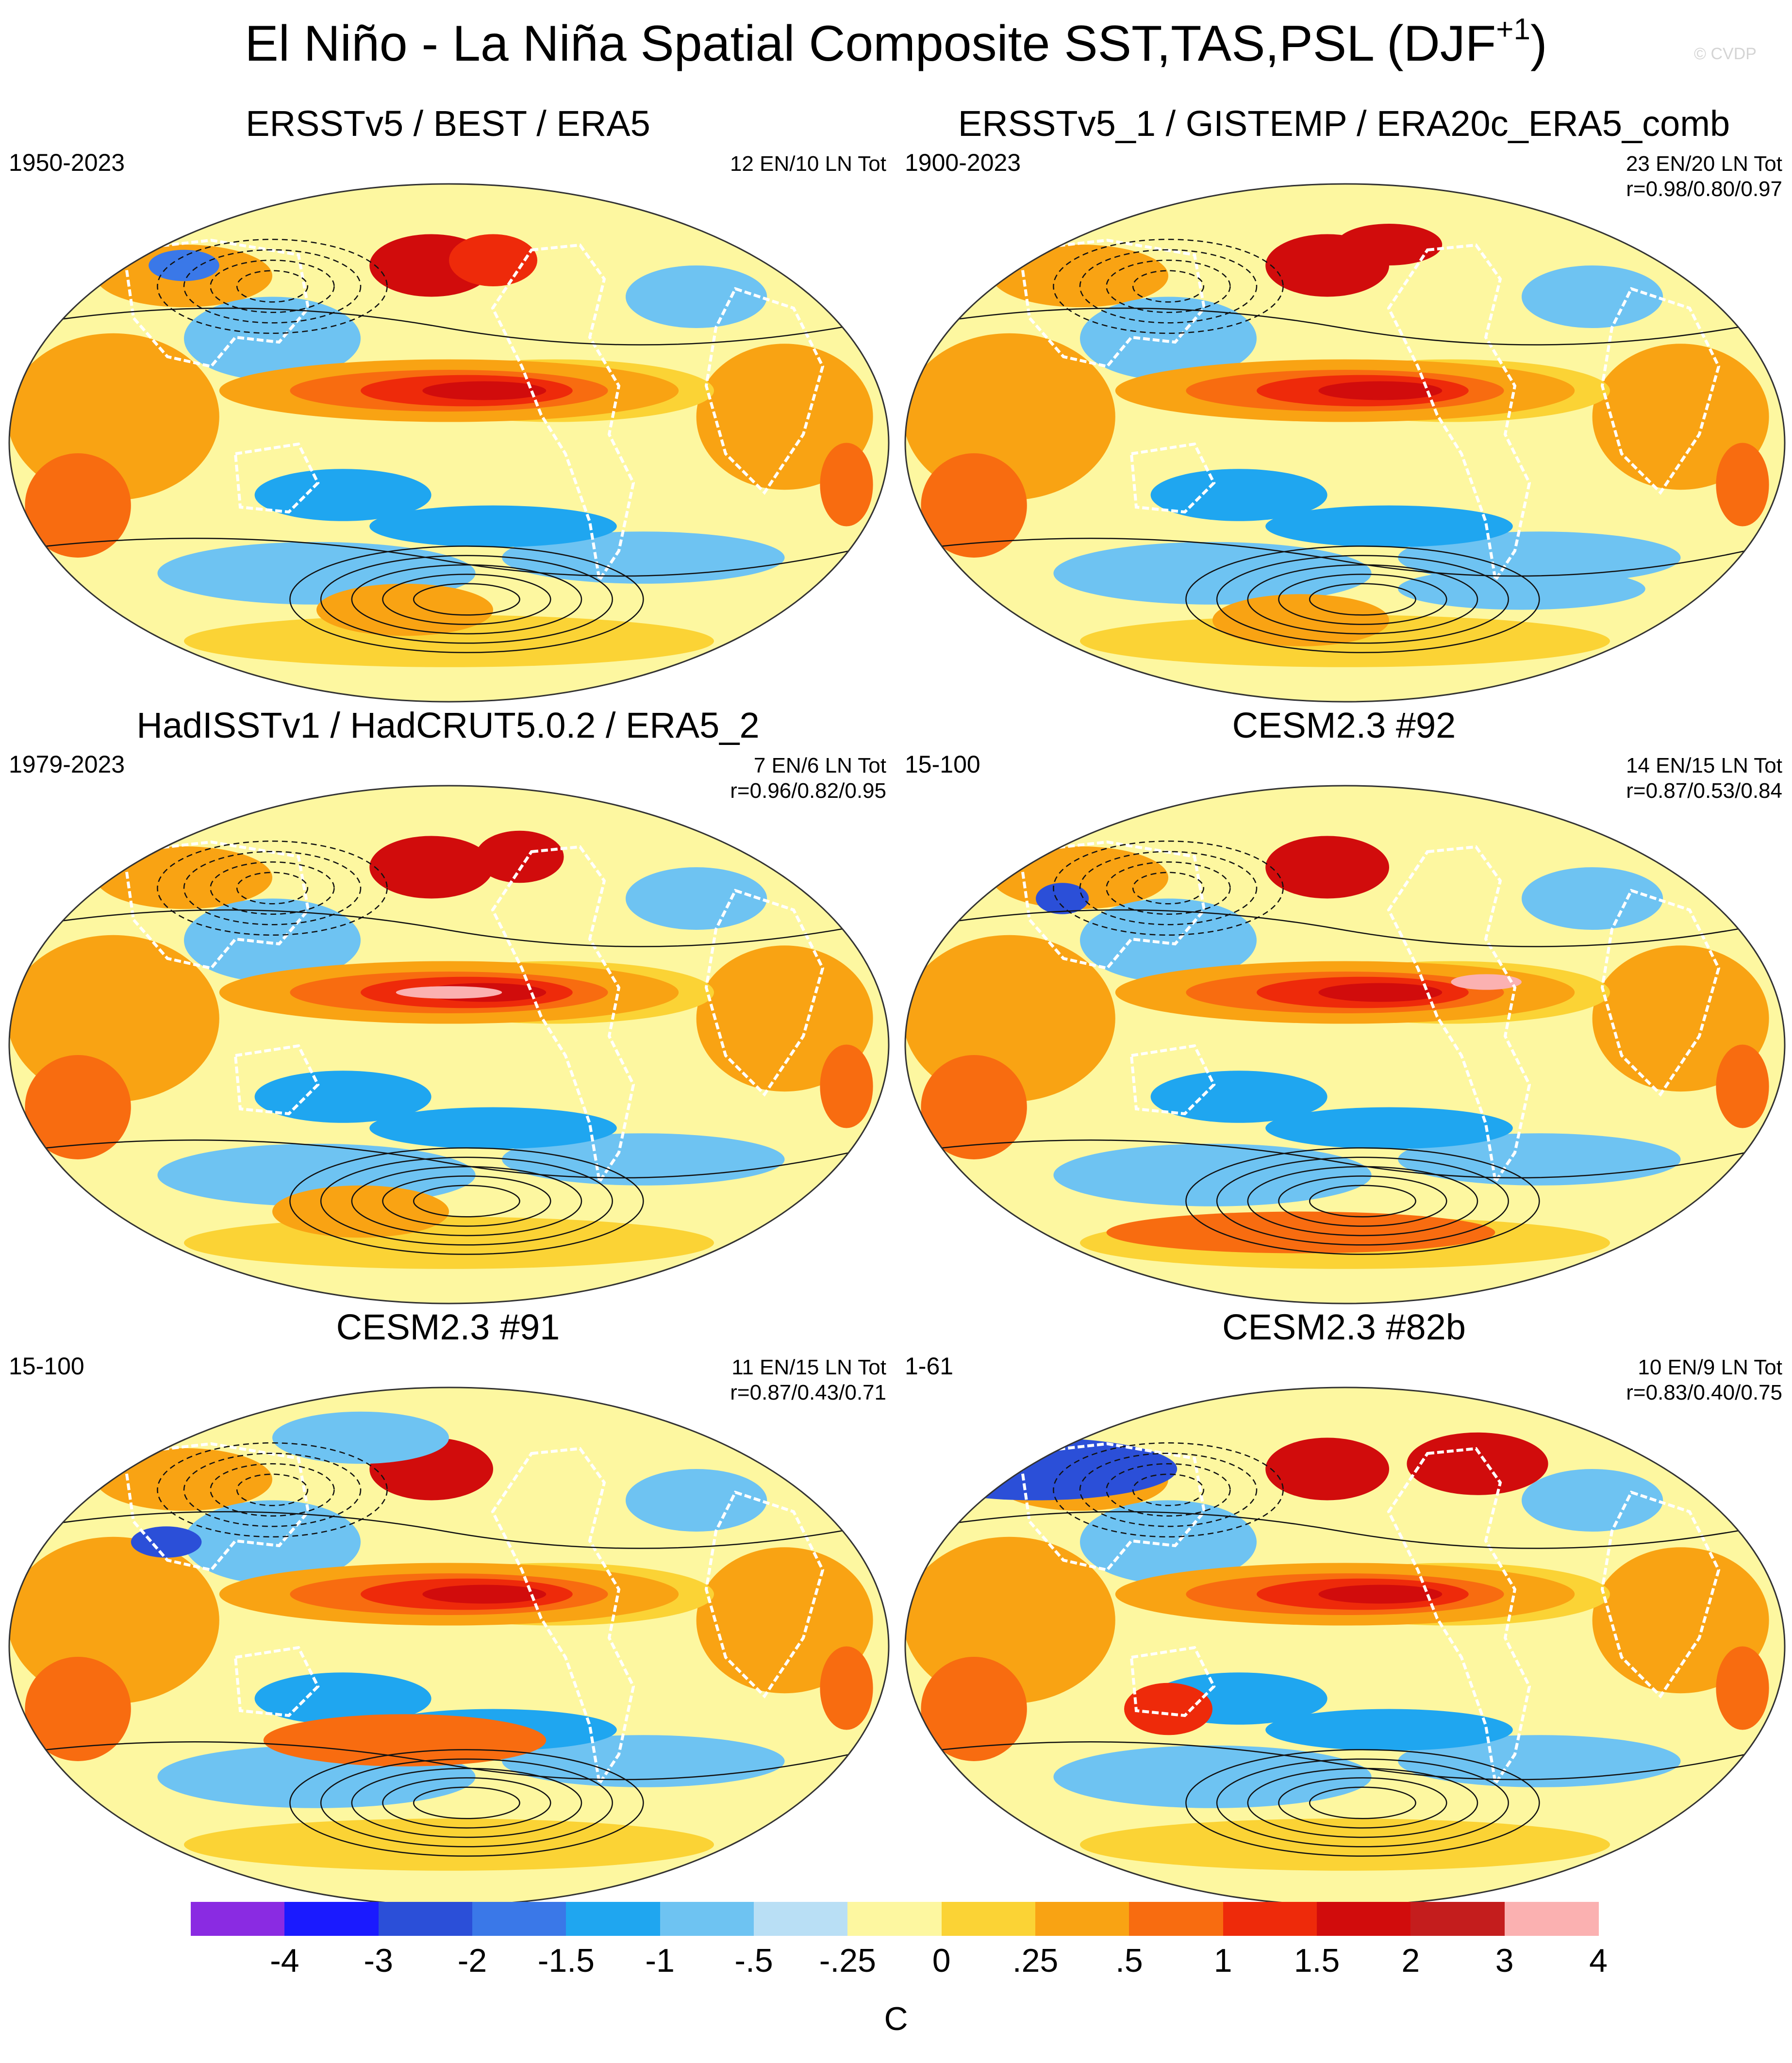 The width and height of the screenshot is (1792, 2063). I want to click on colorbar, so click(895, 1919).